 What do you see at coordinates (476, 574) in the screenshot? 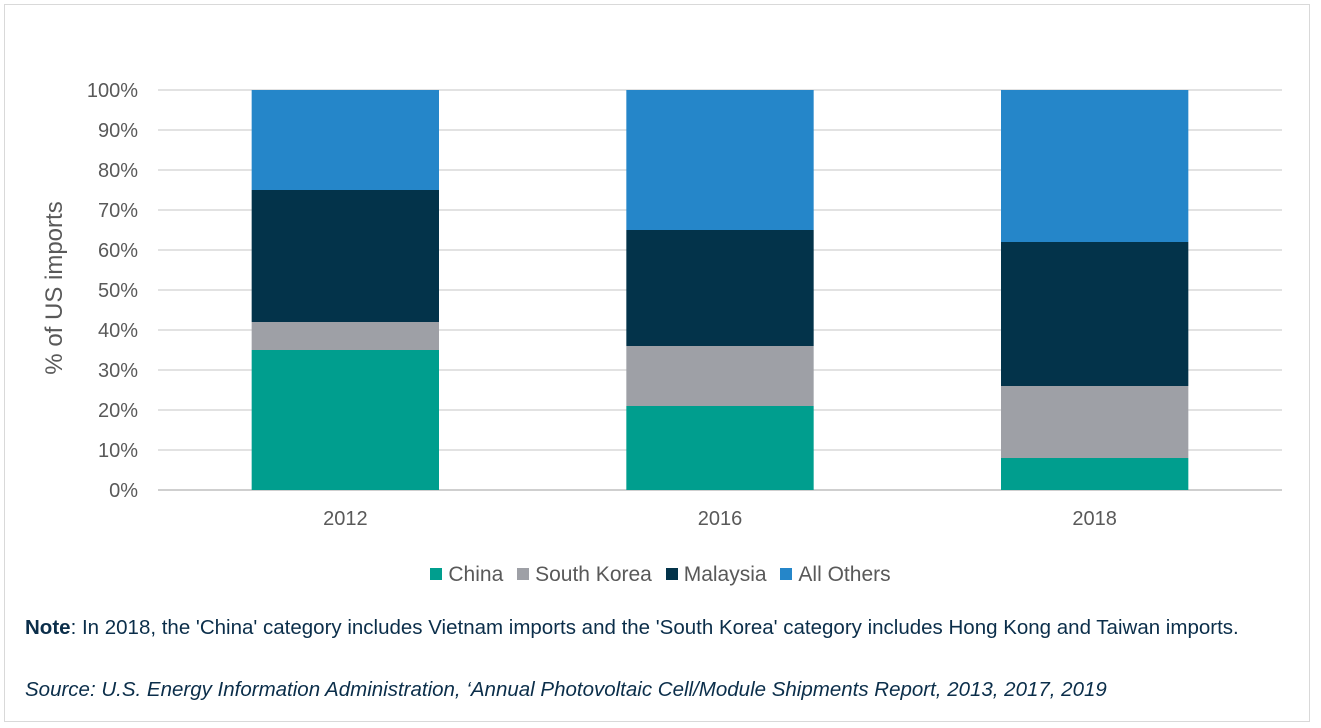
I see `legend-label-china: China` at bounding box center [476, 574].